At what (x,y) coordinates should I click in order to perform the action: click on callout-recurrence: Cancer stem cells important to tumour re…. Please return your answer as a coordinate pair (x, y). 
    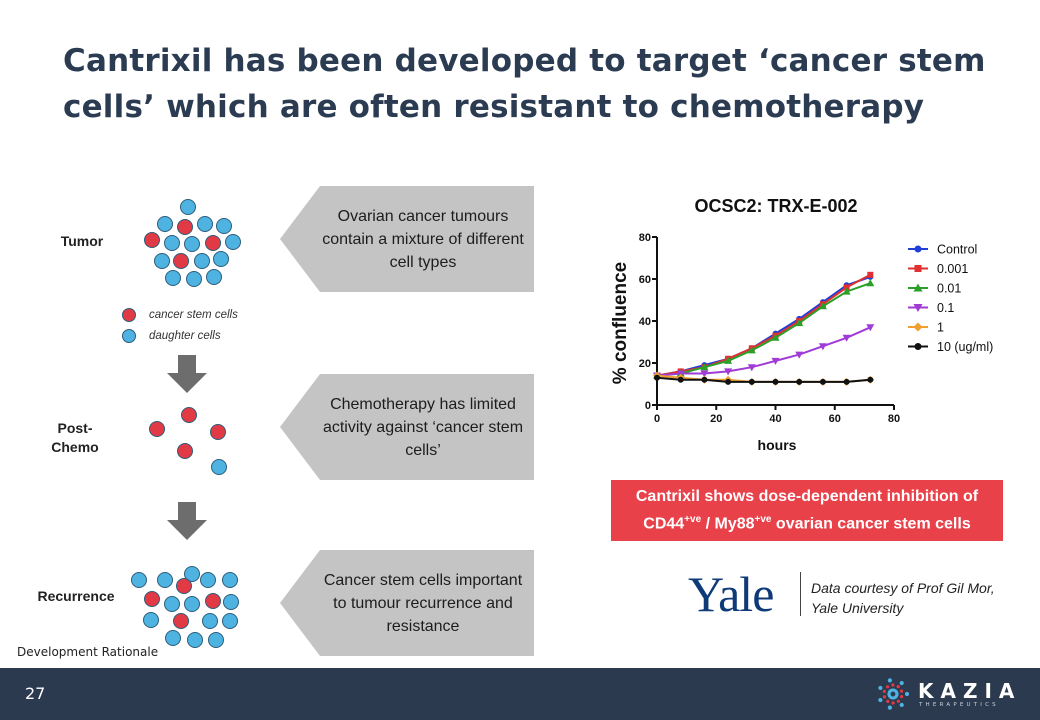
    Looking at the image, I should click on (407, 603).